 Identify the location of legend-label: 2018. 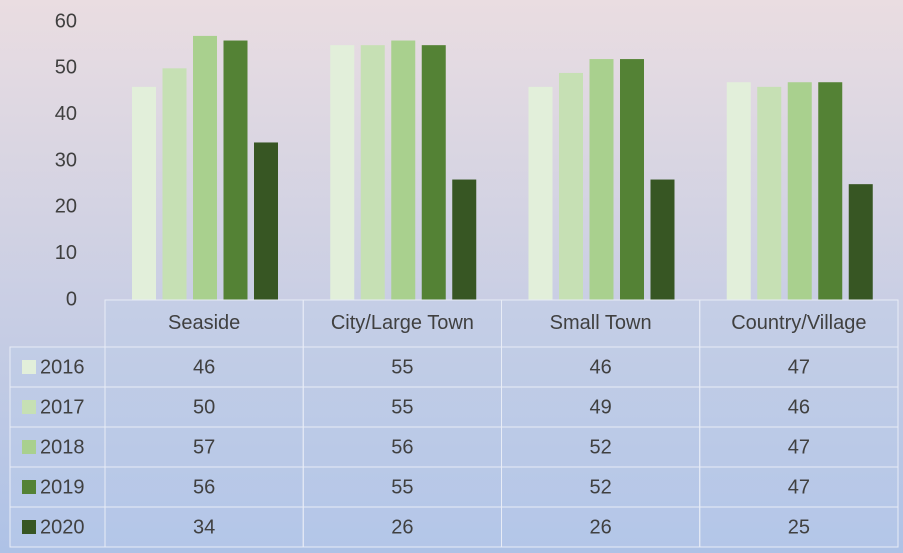
(62, 447).